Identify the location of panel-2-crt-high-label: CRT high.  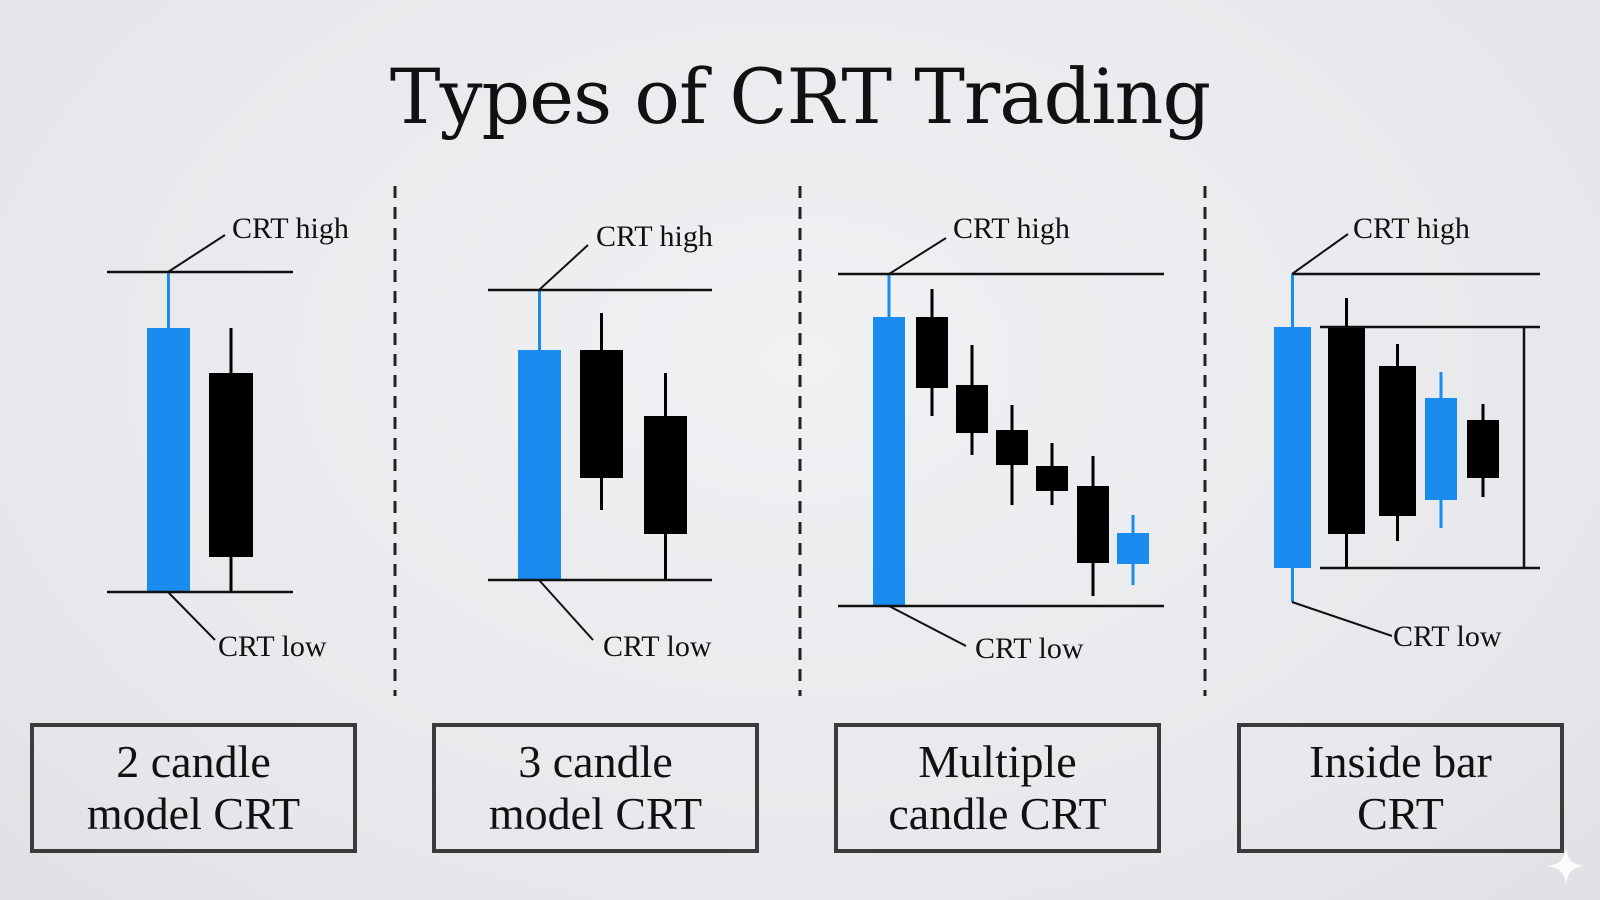
(654, 236).